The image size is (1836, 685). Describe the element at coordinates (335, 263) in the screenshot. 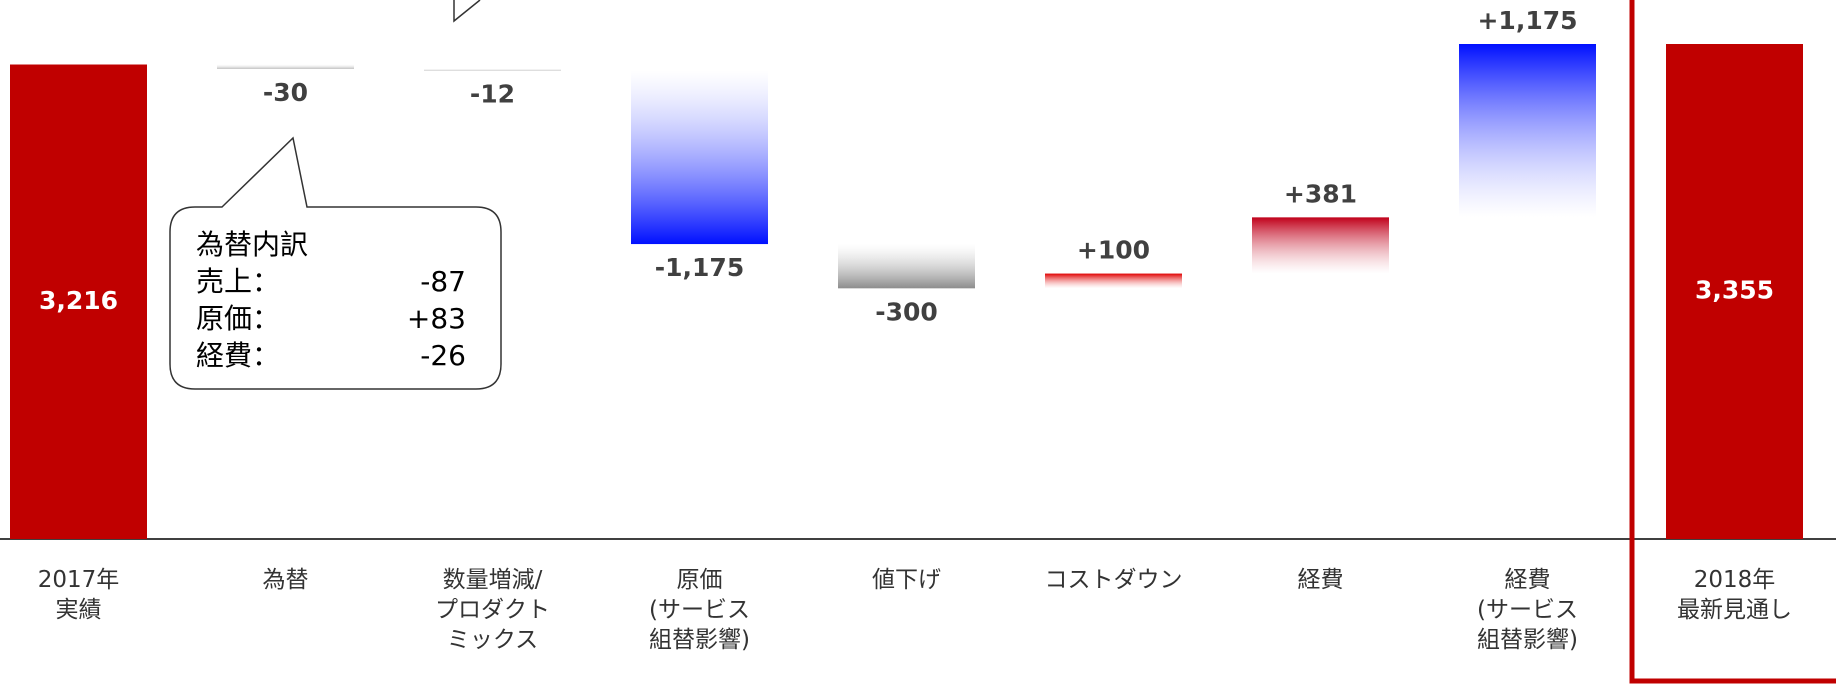

I see `callout` at that location.